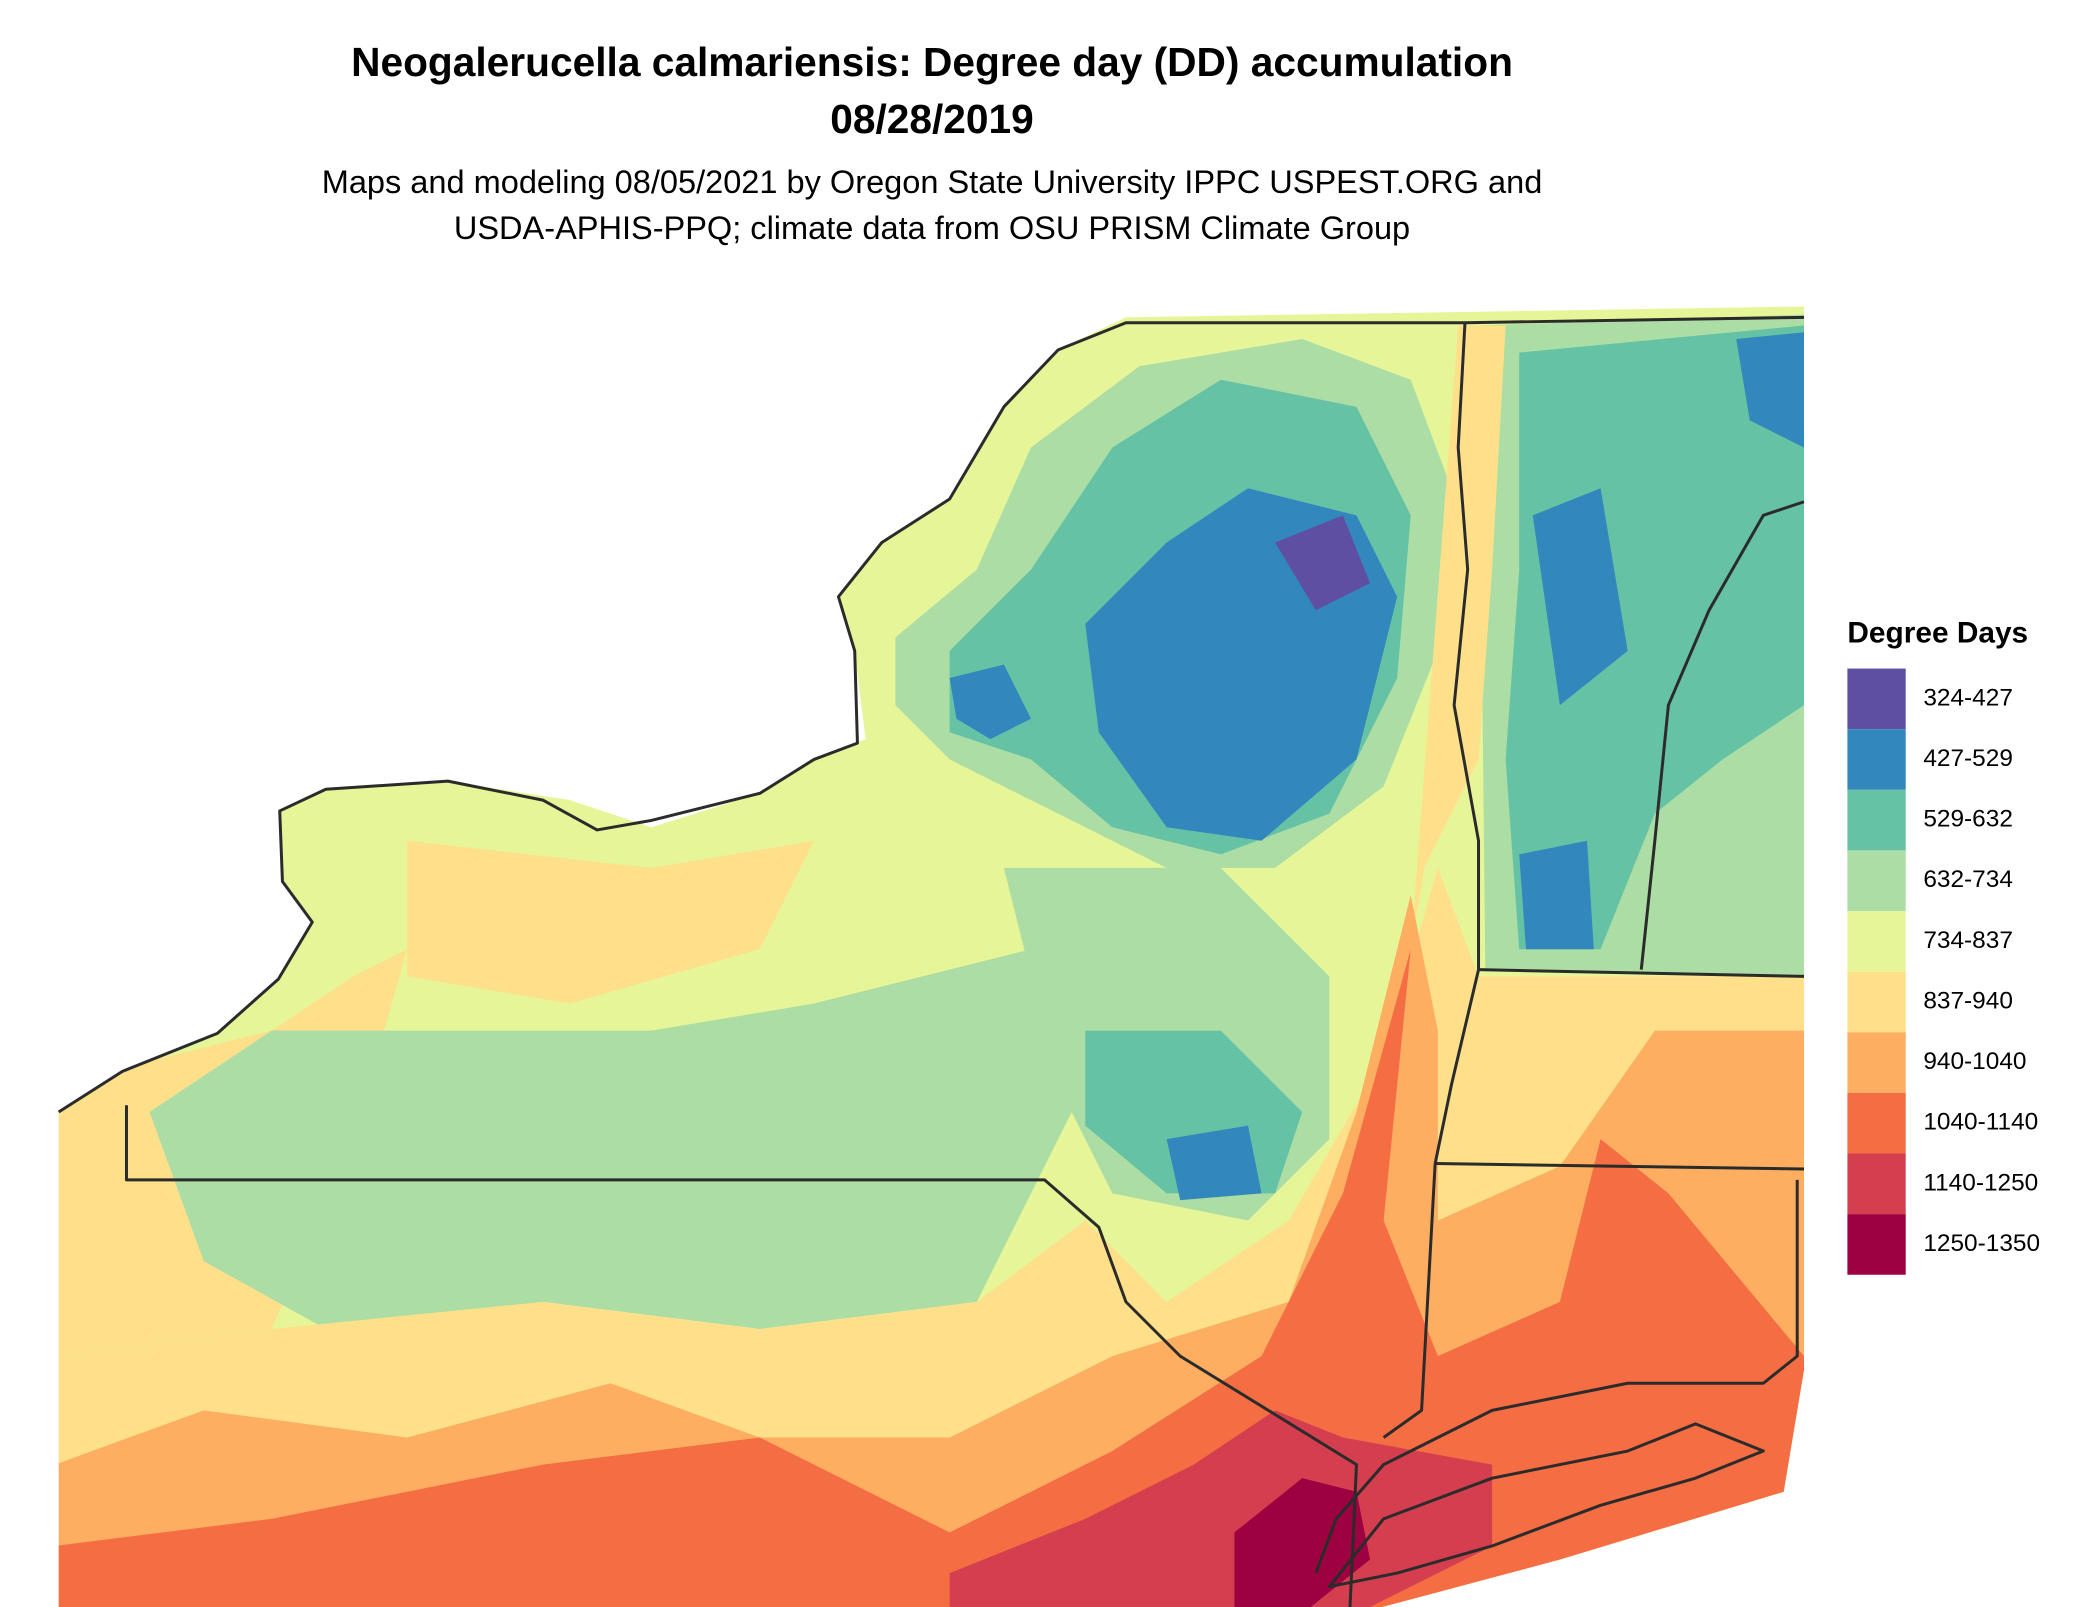  I want to click on legend-label: 1250-1350, so click(1981, 1243).